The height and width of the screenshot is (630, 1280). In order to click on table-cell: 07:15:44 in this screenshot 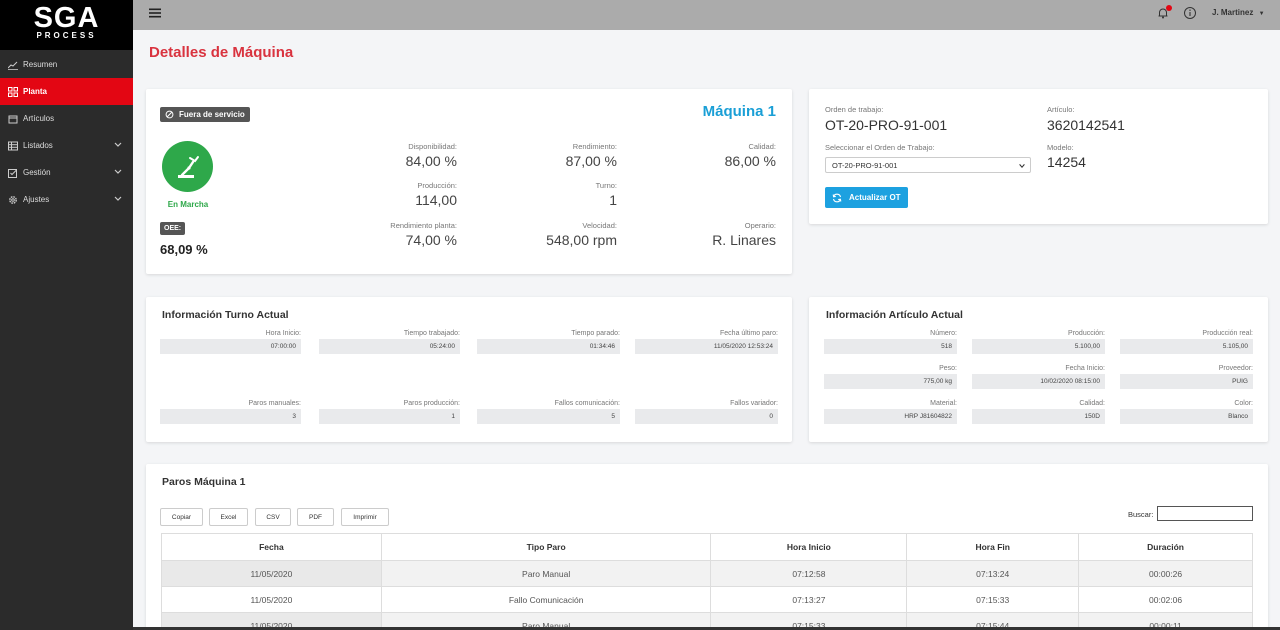, I will do `click(993, 621)`.